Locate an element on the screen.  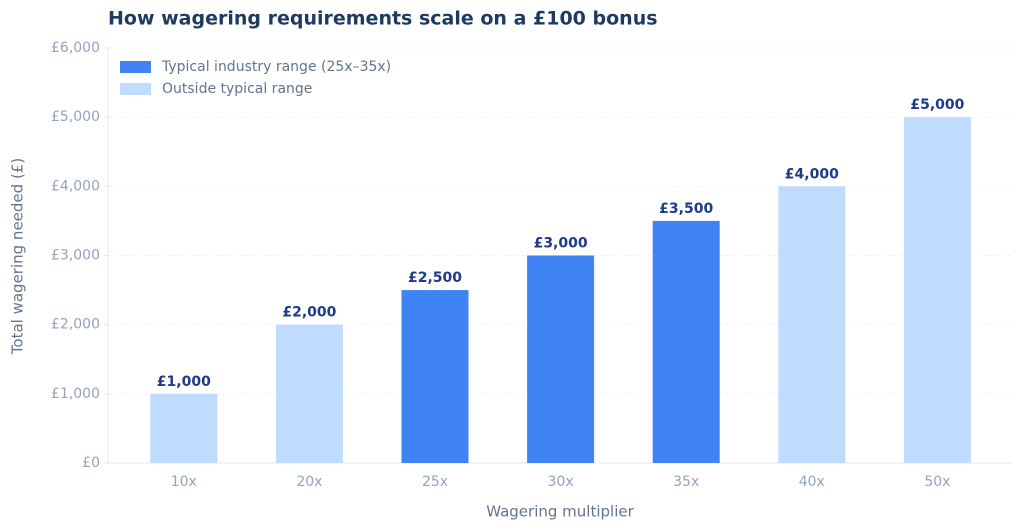
y-tick-label: £2,000 is located at coordinates (75, 325).